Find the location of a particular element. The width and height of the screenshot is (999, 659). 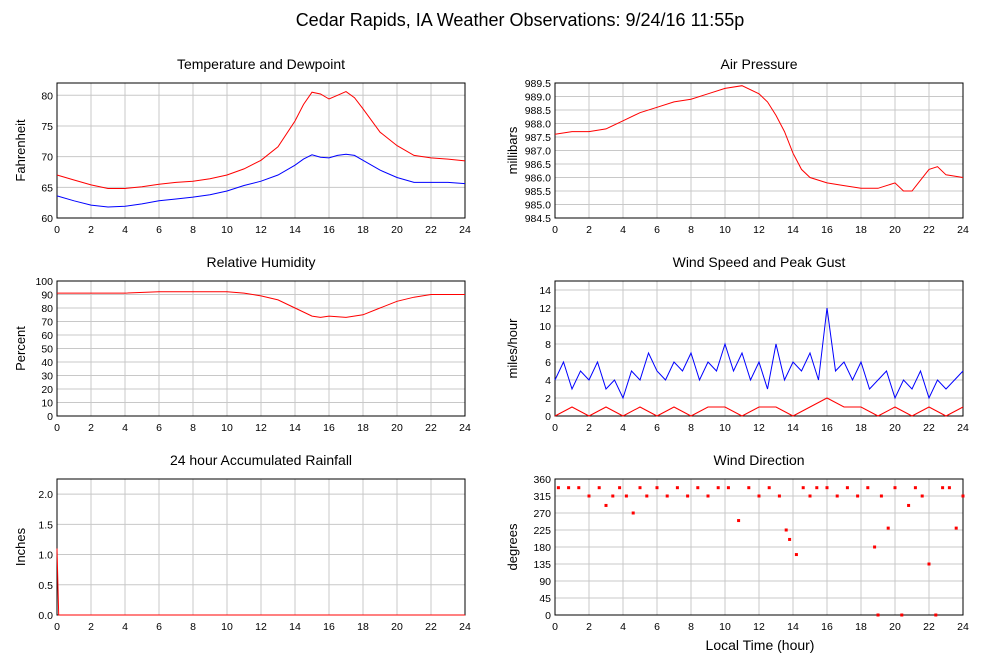

y-tick-label: 50 is located at coordinates (47, 350).